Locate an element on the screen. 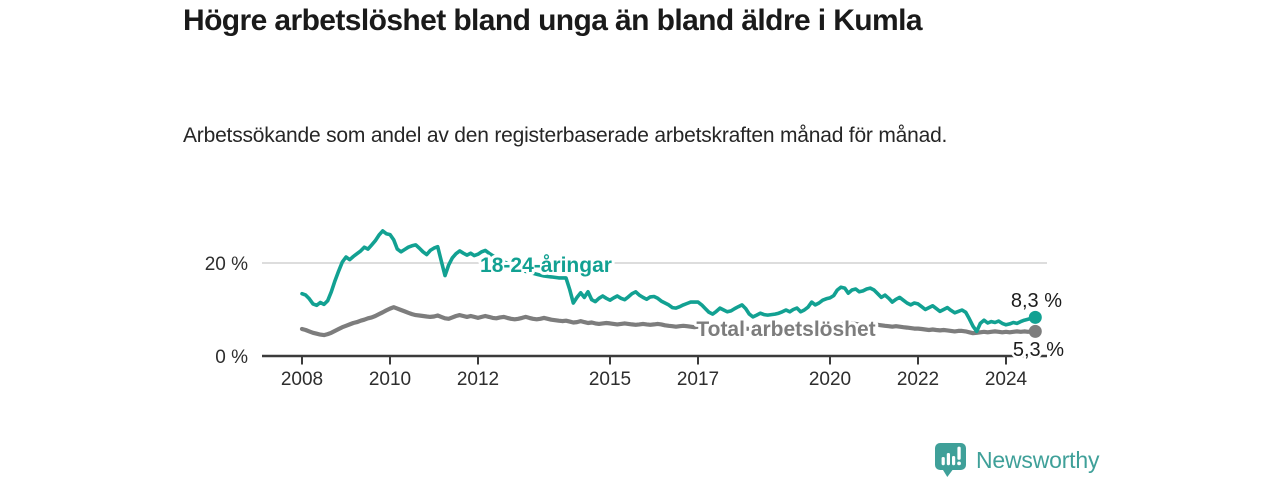 Image resolution: width=1280 pixels, height=480 pixels. x-tick-label: 2017 is located at coordinates (698, 379).